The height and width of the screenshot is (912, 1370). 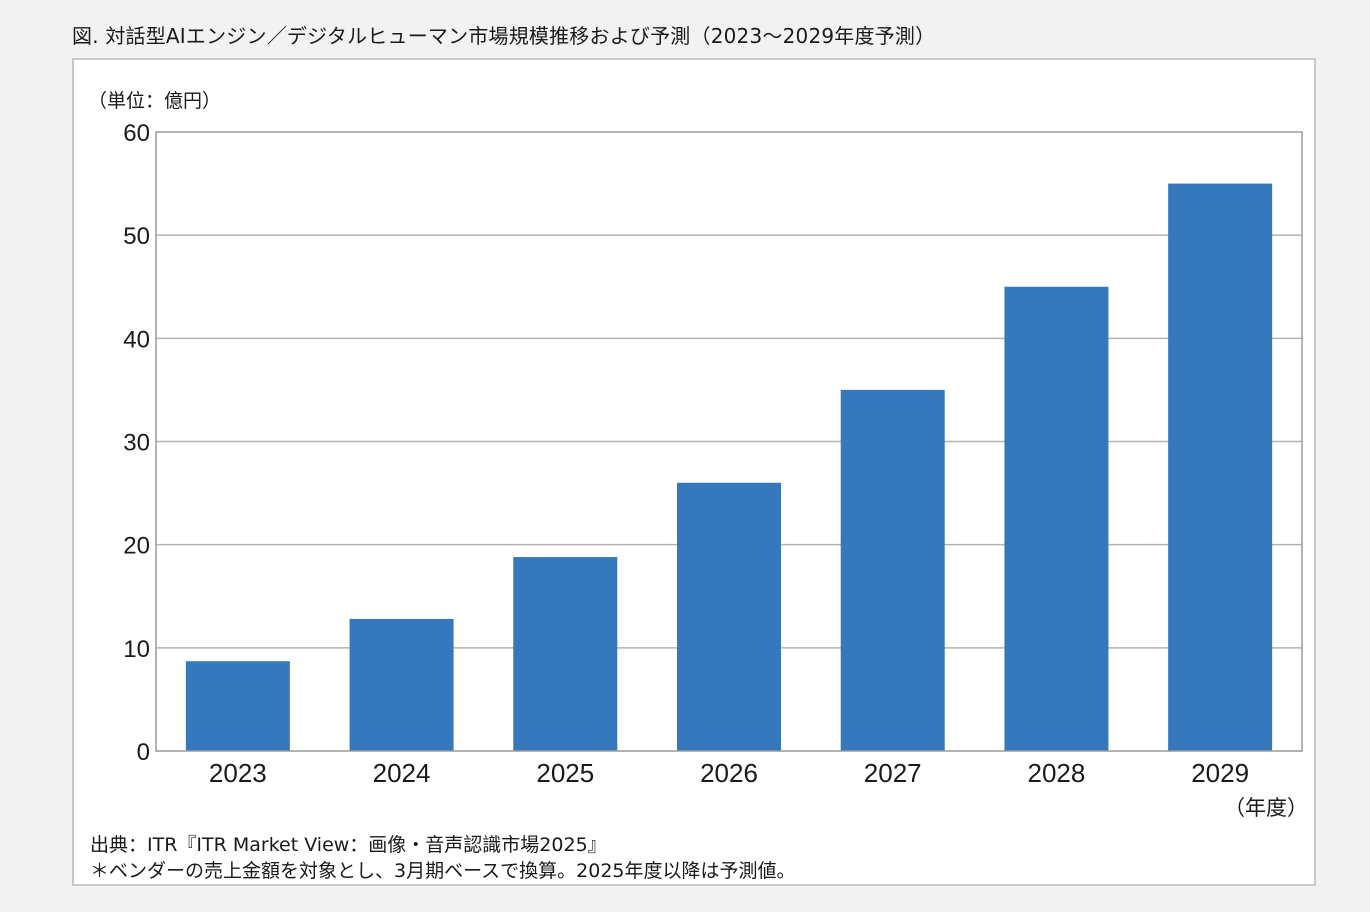 I want to click on x-tick-label-2023: 2023, so click(x=238, y=773).